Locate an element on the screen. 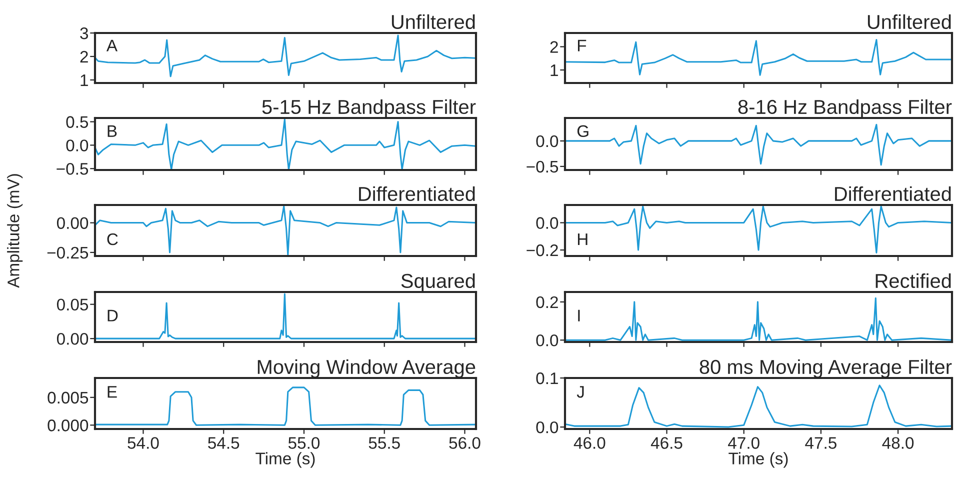  annotation: J is located at coordinates (580, 392).